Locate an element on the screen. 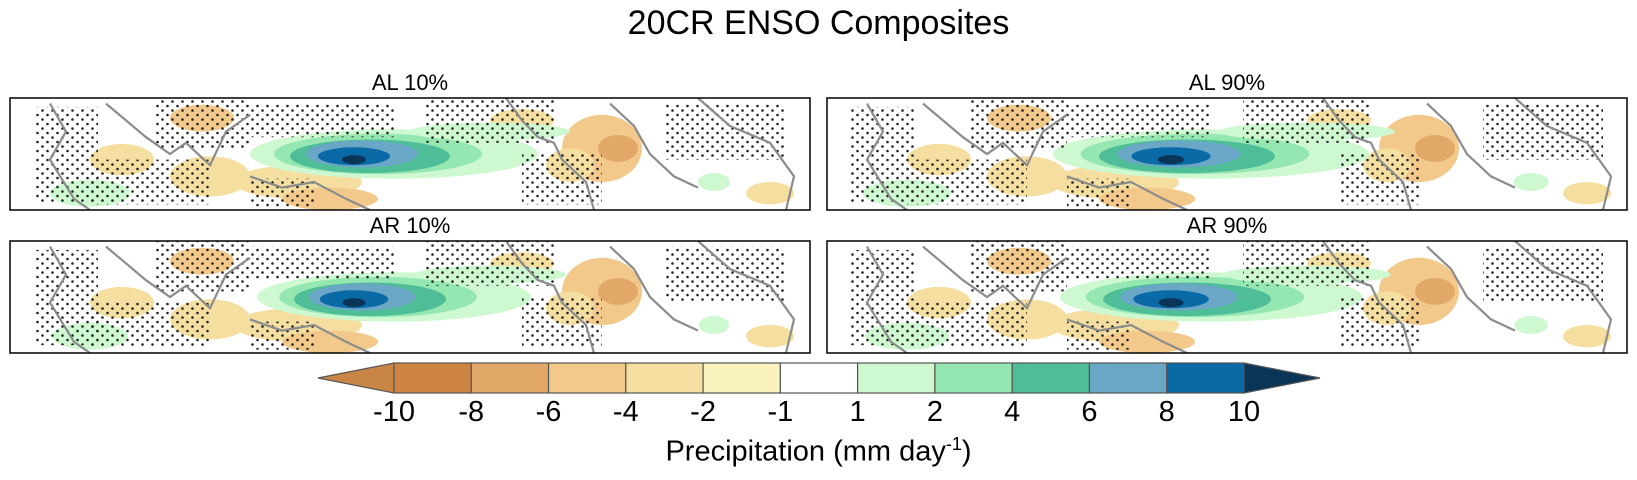 The image size is (1637, 480). colorbar-tick-label: -4 is located at coordinates (625, 412).